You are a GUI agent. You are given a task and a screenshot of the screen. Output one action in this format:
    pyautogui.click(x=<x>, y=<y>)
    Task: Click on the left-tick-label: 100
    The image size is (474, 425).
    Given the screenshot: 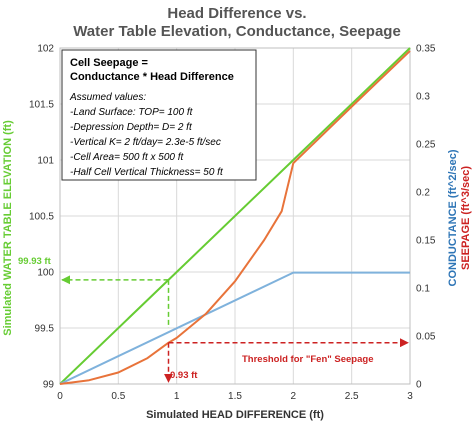 What is the action you would take?
    pyautogui.click(x=45, y=273)
    